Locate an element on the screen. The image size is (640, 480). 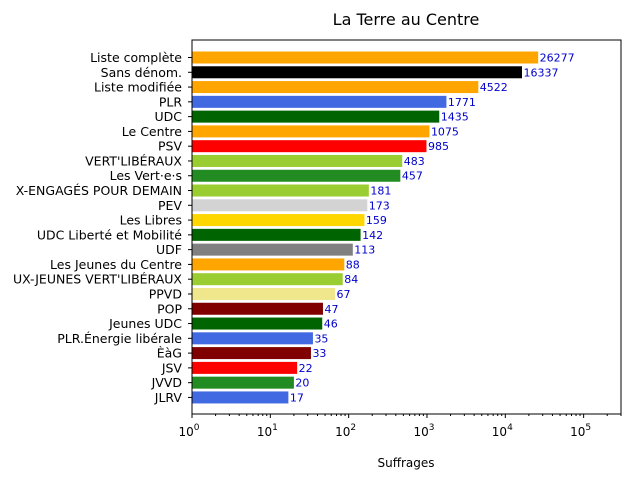
category-label: UX-JEUNES VERT'LIBÉRAUX is located at coordinates (97, 279).